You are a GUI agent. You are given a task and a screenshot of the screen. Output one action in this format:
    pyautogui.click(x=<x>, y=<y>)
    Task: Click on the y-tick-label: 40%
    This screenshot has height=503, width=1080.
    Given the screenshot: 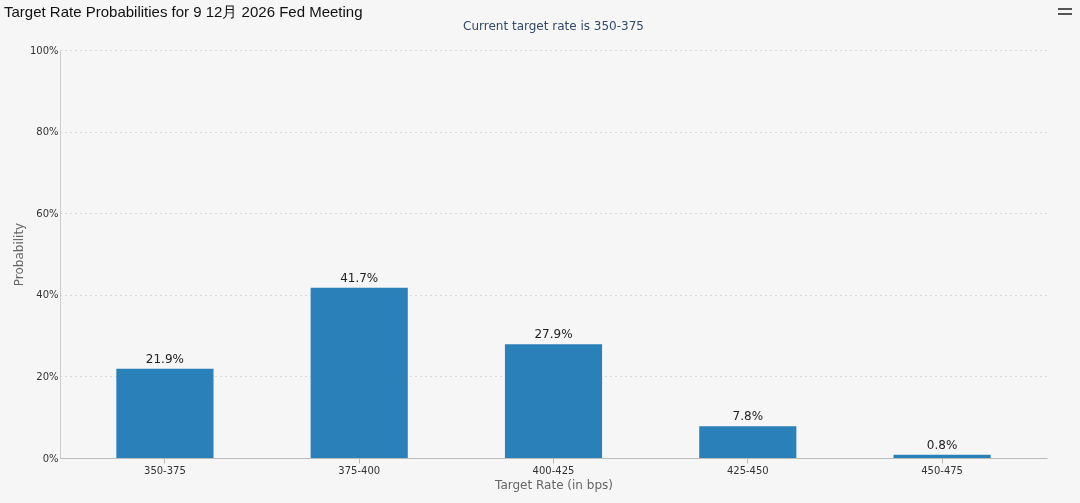 What is the action you would take?
    pyautogui.click(x=47, y=295)
    